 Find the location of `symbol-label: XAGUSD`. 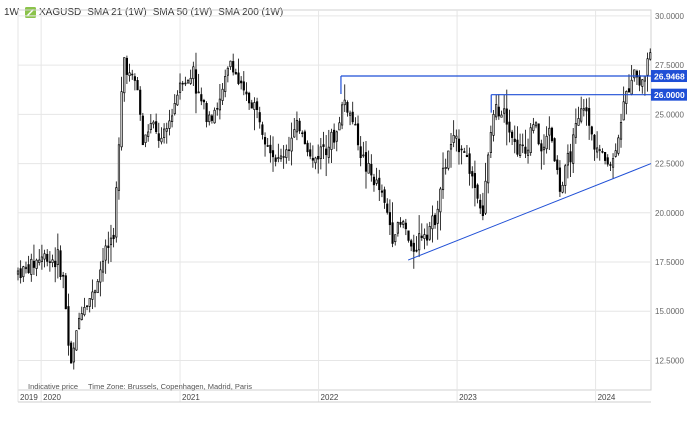

symbol-label: XAGUSD is located at coordinates (60, 12).